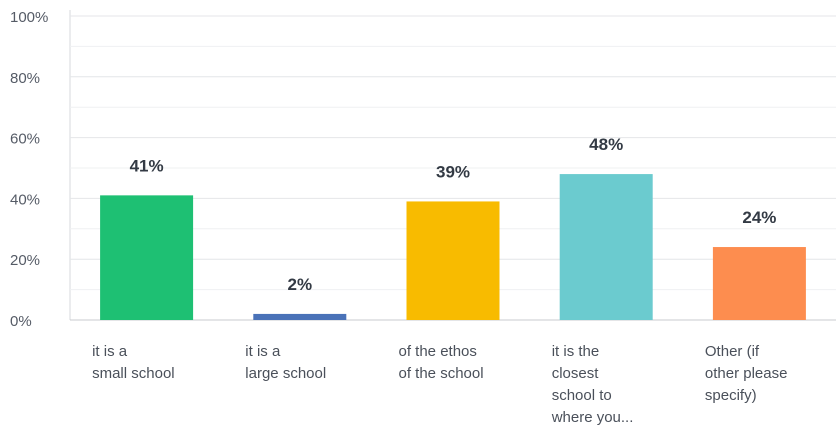 This screenshot has height=425, width=836. Describe the element at coordinates (582, 395) in the screenshot. I see `category-label-line: school to` at that location.